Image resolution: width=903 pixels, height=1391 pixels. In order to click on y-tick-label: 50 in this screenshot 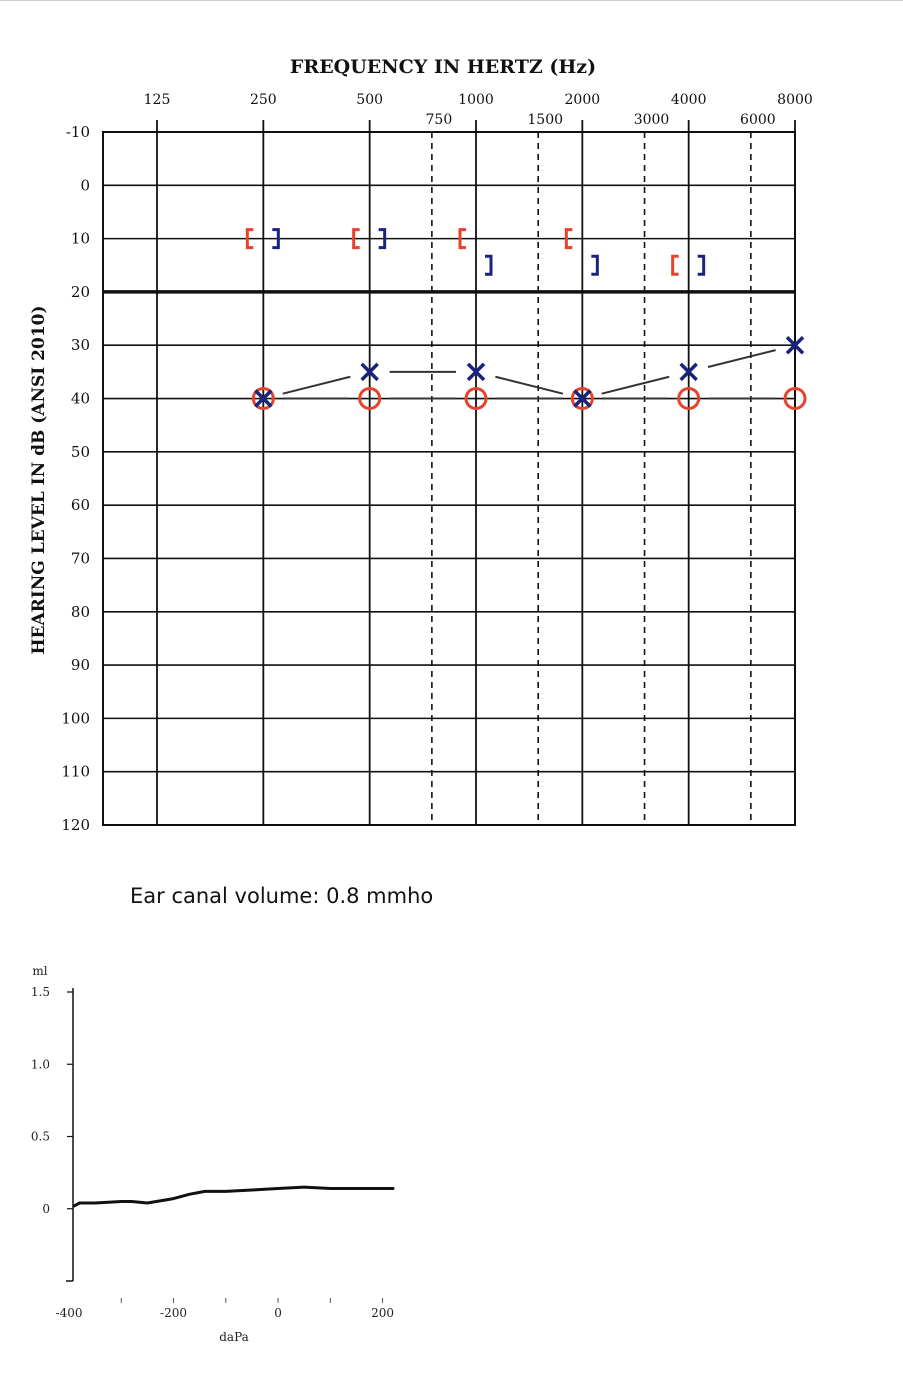, I will do `click(80, 452)`.